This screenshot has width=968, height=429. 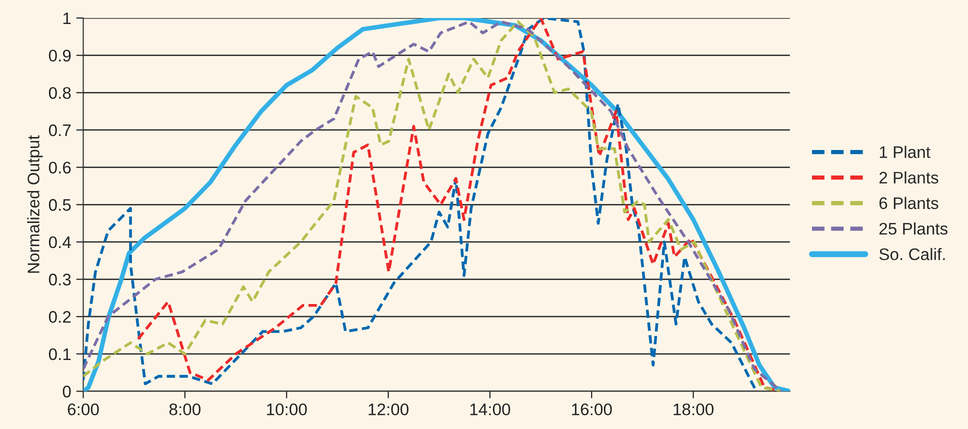 What do you see at coordinates (905, 152) in the screenshot?
I see `legend-label: 1 Plant` at bounding box center [905, 152].